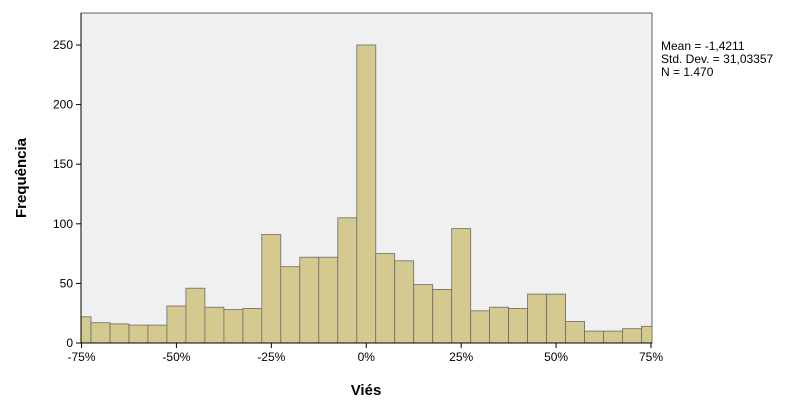 Image resolution: width=803 pixels, height=403 pixels. Describe the element at coordinates (67, 283) in the screenshot. I see `y-tick-label: 50` at that location.